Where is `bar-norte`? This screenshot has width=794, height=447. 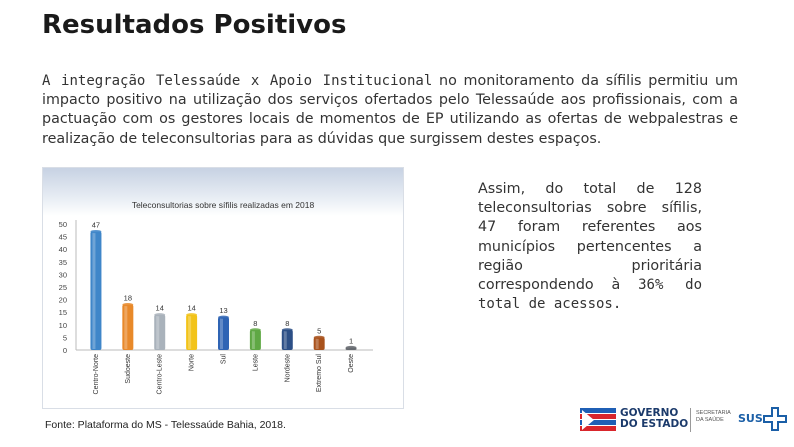 bar-norte is located at coordinates (192, 332).